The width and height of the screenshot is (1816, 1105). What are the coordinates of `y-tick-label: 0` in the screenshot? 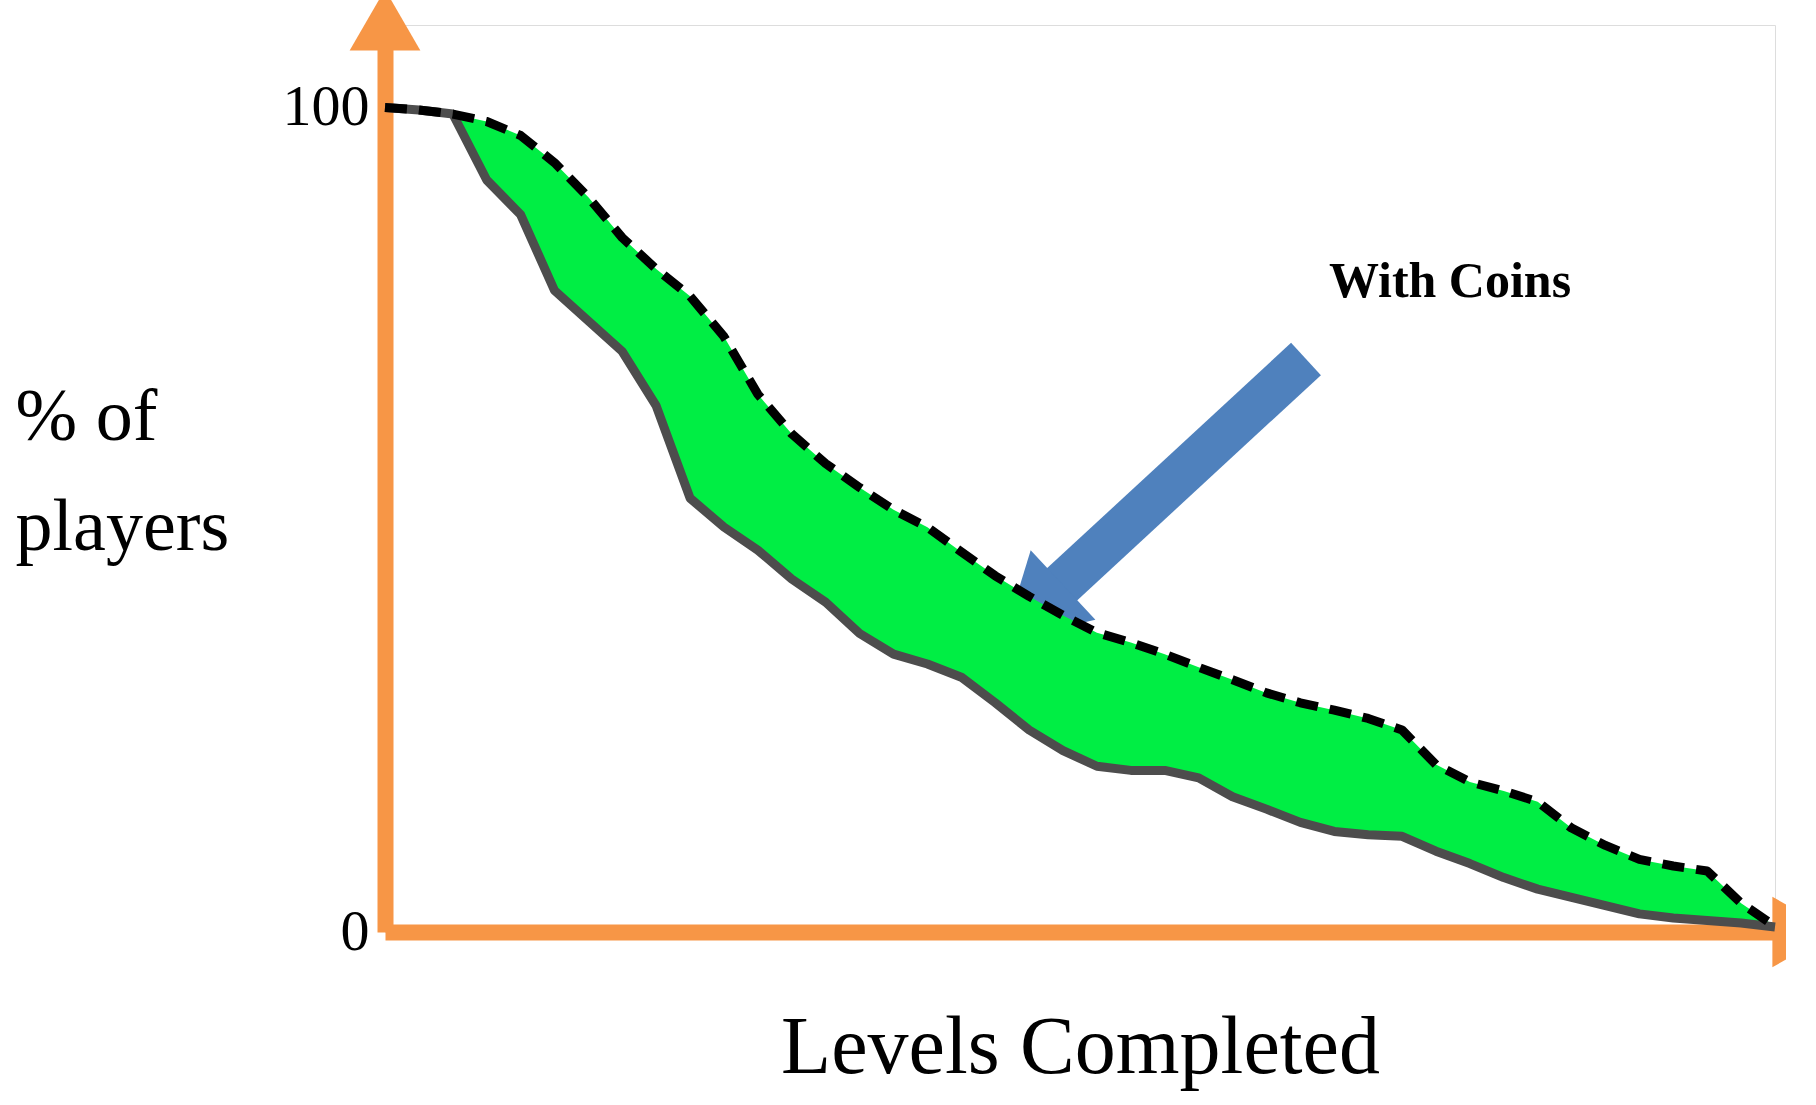 It's located at (355, 930).